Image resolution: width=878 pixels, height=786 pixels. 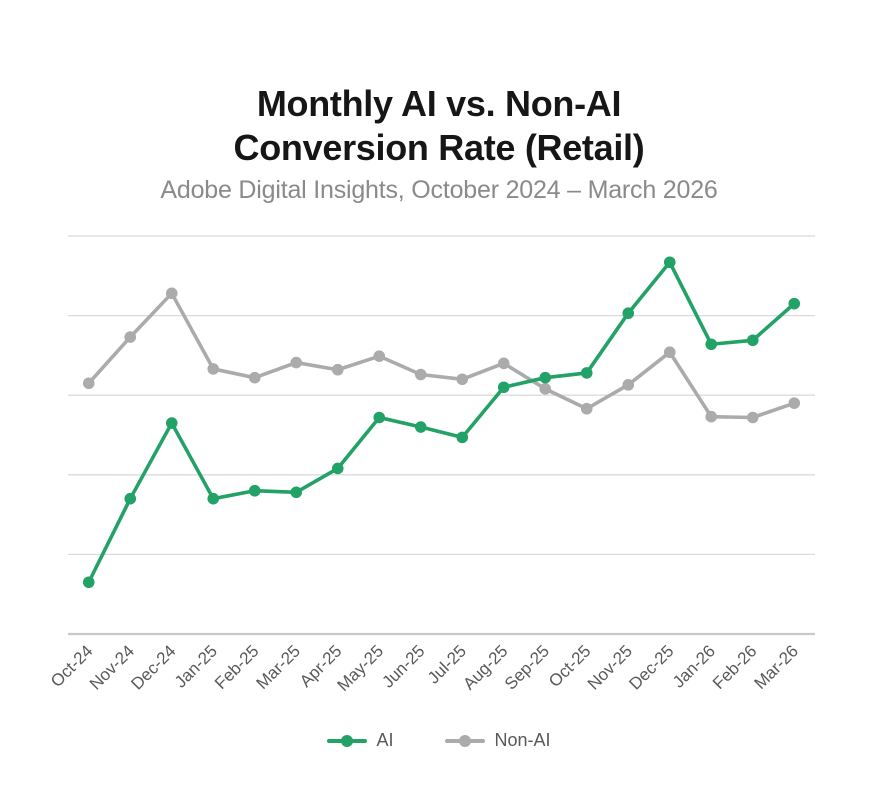 I want to click on chart-title-line-1: Monthly AI vs. Non-AI, so click(x=439, y=103).